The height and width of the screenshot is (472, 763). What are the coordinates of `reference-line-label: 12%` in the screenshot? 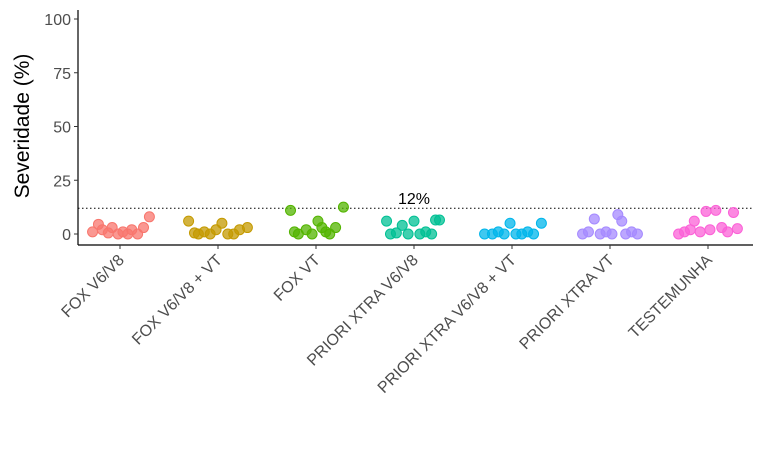 It's located at (414, 199).